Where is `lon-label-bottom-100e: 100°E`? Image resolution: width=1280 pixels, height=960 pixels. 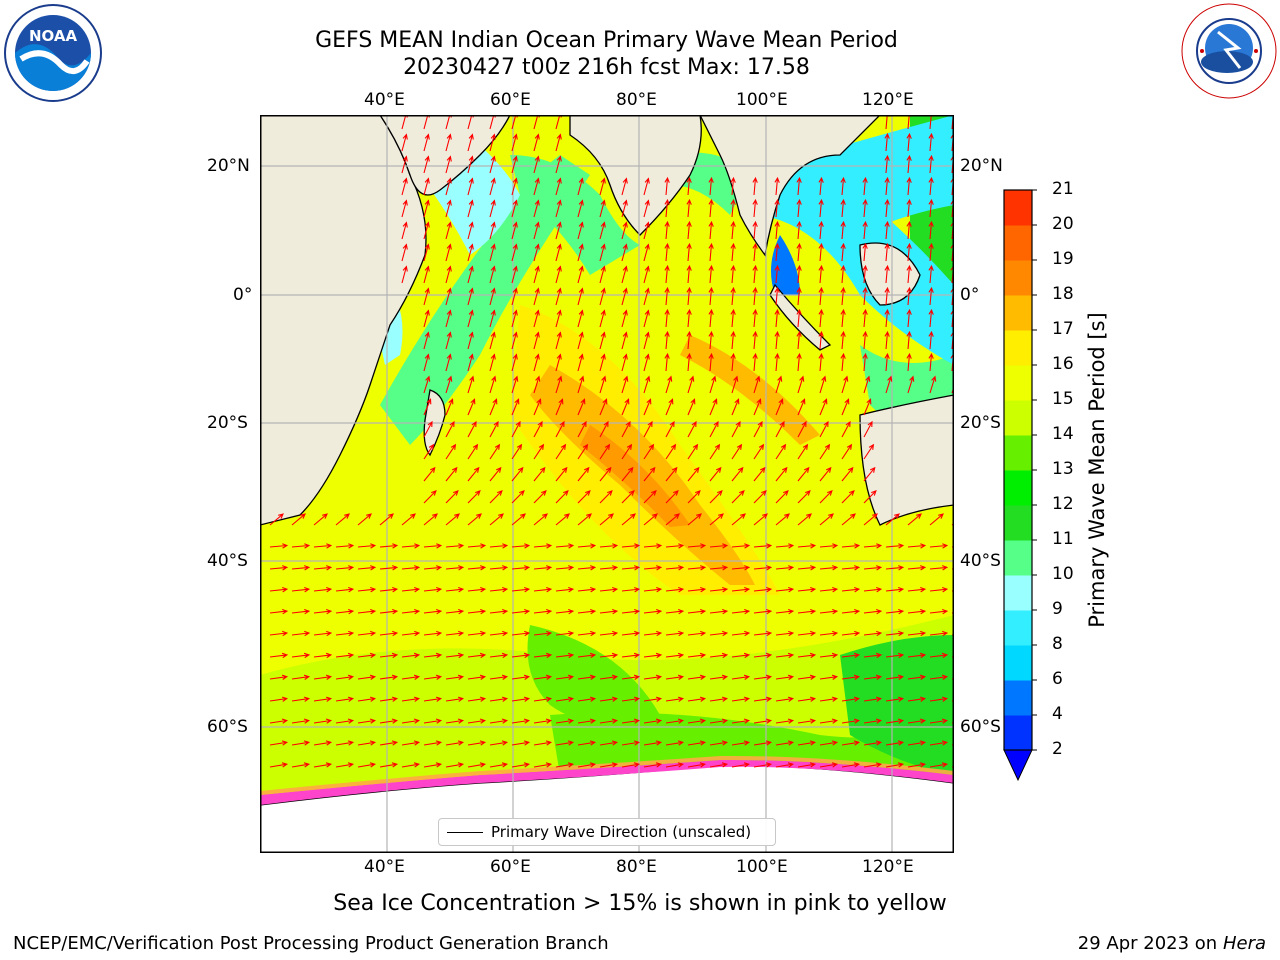
lon-label-bottom-100e: 100°E is located at coordinates (762, 867).